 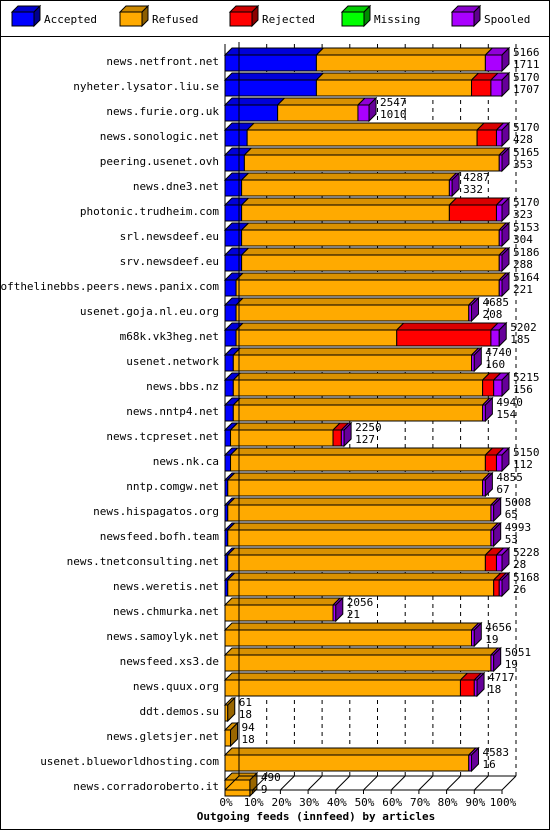 I want to click on row-accepted-count: 288, so click(x=523, y=264).